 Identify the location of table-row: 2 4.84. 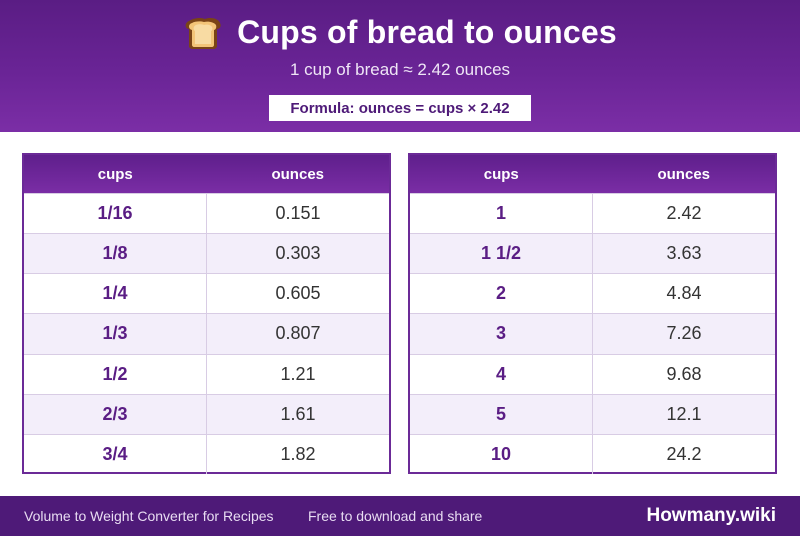
(592, 293).